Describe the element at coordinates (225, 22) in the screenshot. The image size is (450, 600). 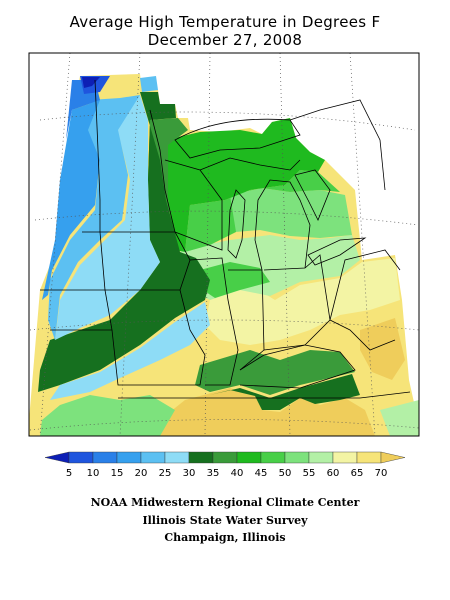
I see `map-title: Average High Temperature in Degrees F` at that location.